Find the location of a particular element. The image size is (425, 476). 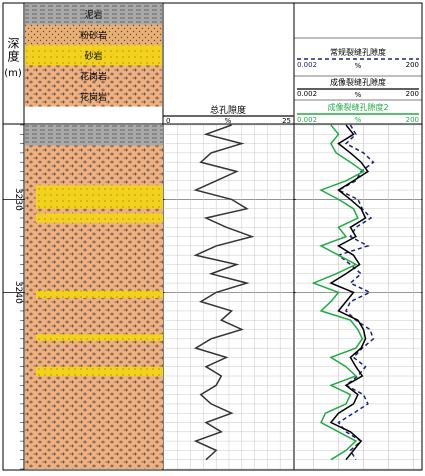

porosity-curve is located at coordinates (224, 292).